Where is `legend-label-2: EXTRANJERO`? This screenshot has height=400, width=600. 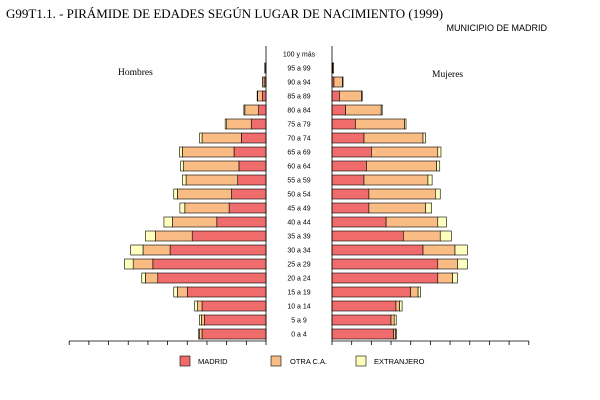 legend-label-2: EXTRANJERO is located at coordinates (399, 361).